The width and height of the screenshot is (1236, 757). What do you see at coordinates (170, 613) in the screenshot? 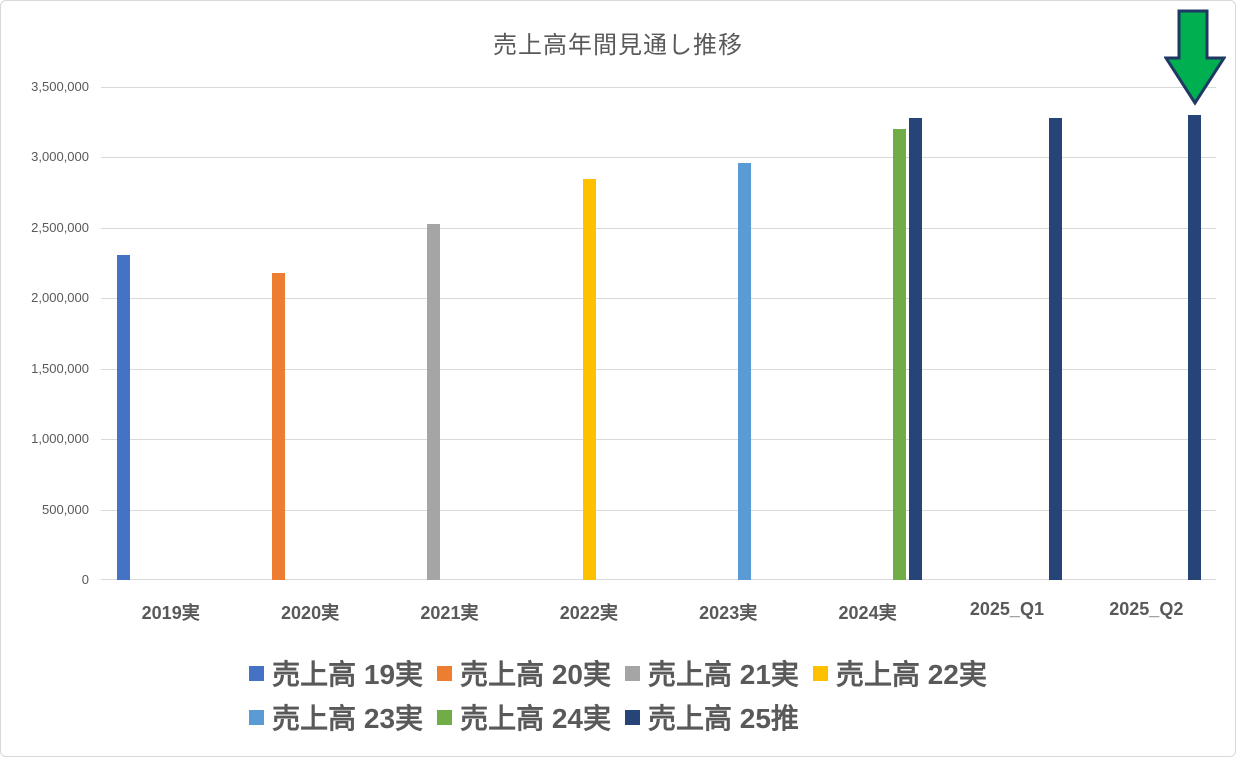
I see `x-axis-label-2019実: 2019実` at bounding box center [170, 613].